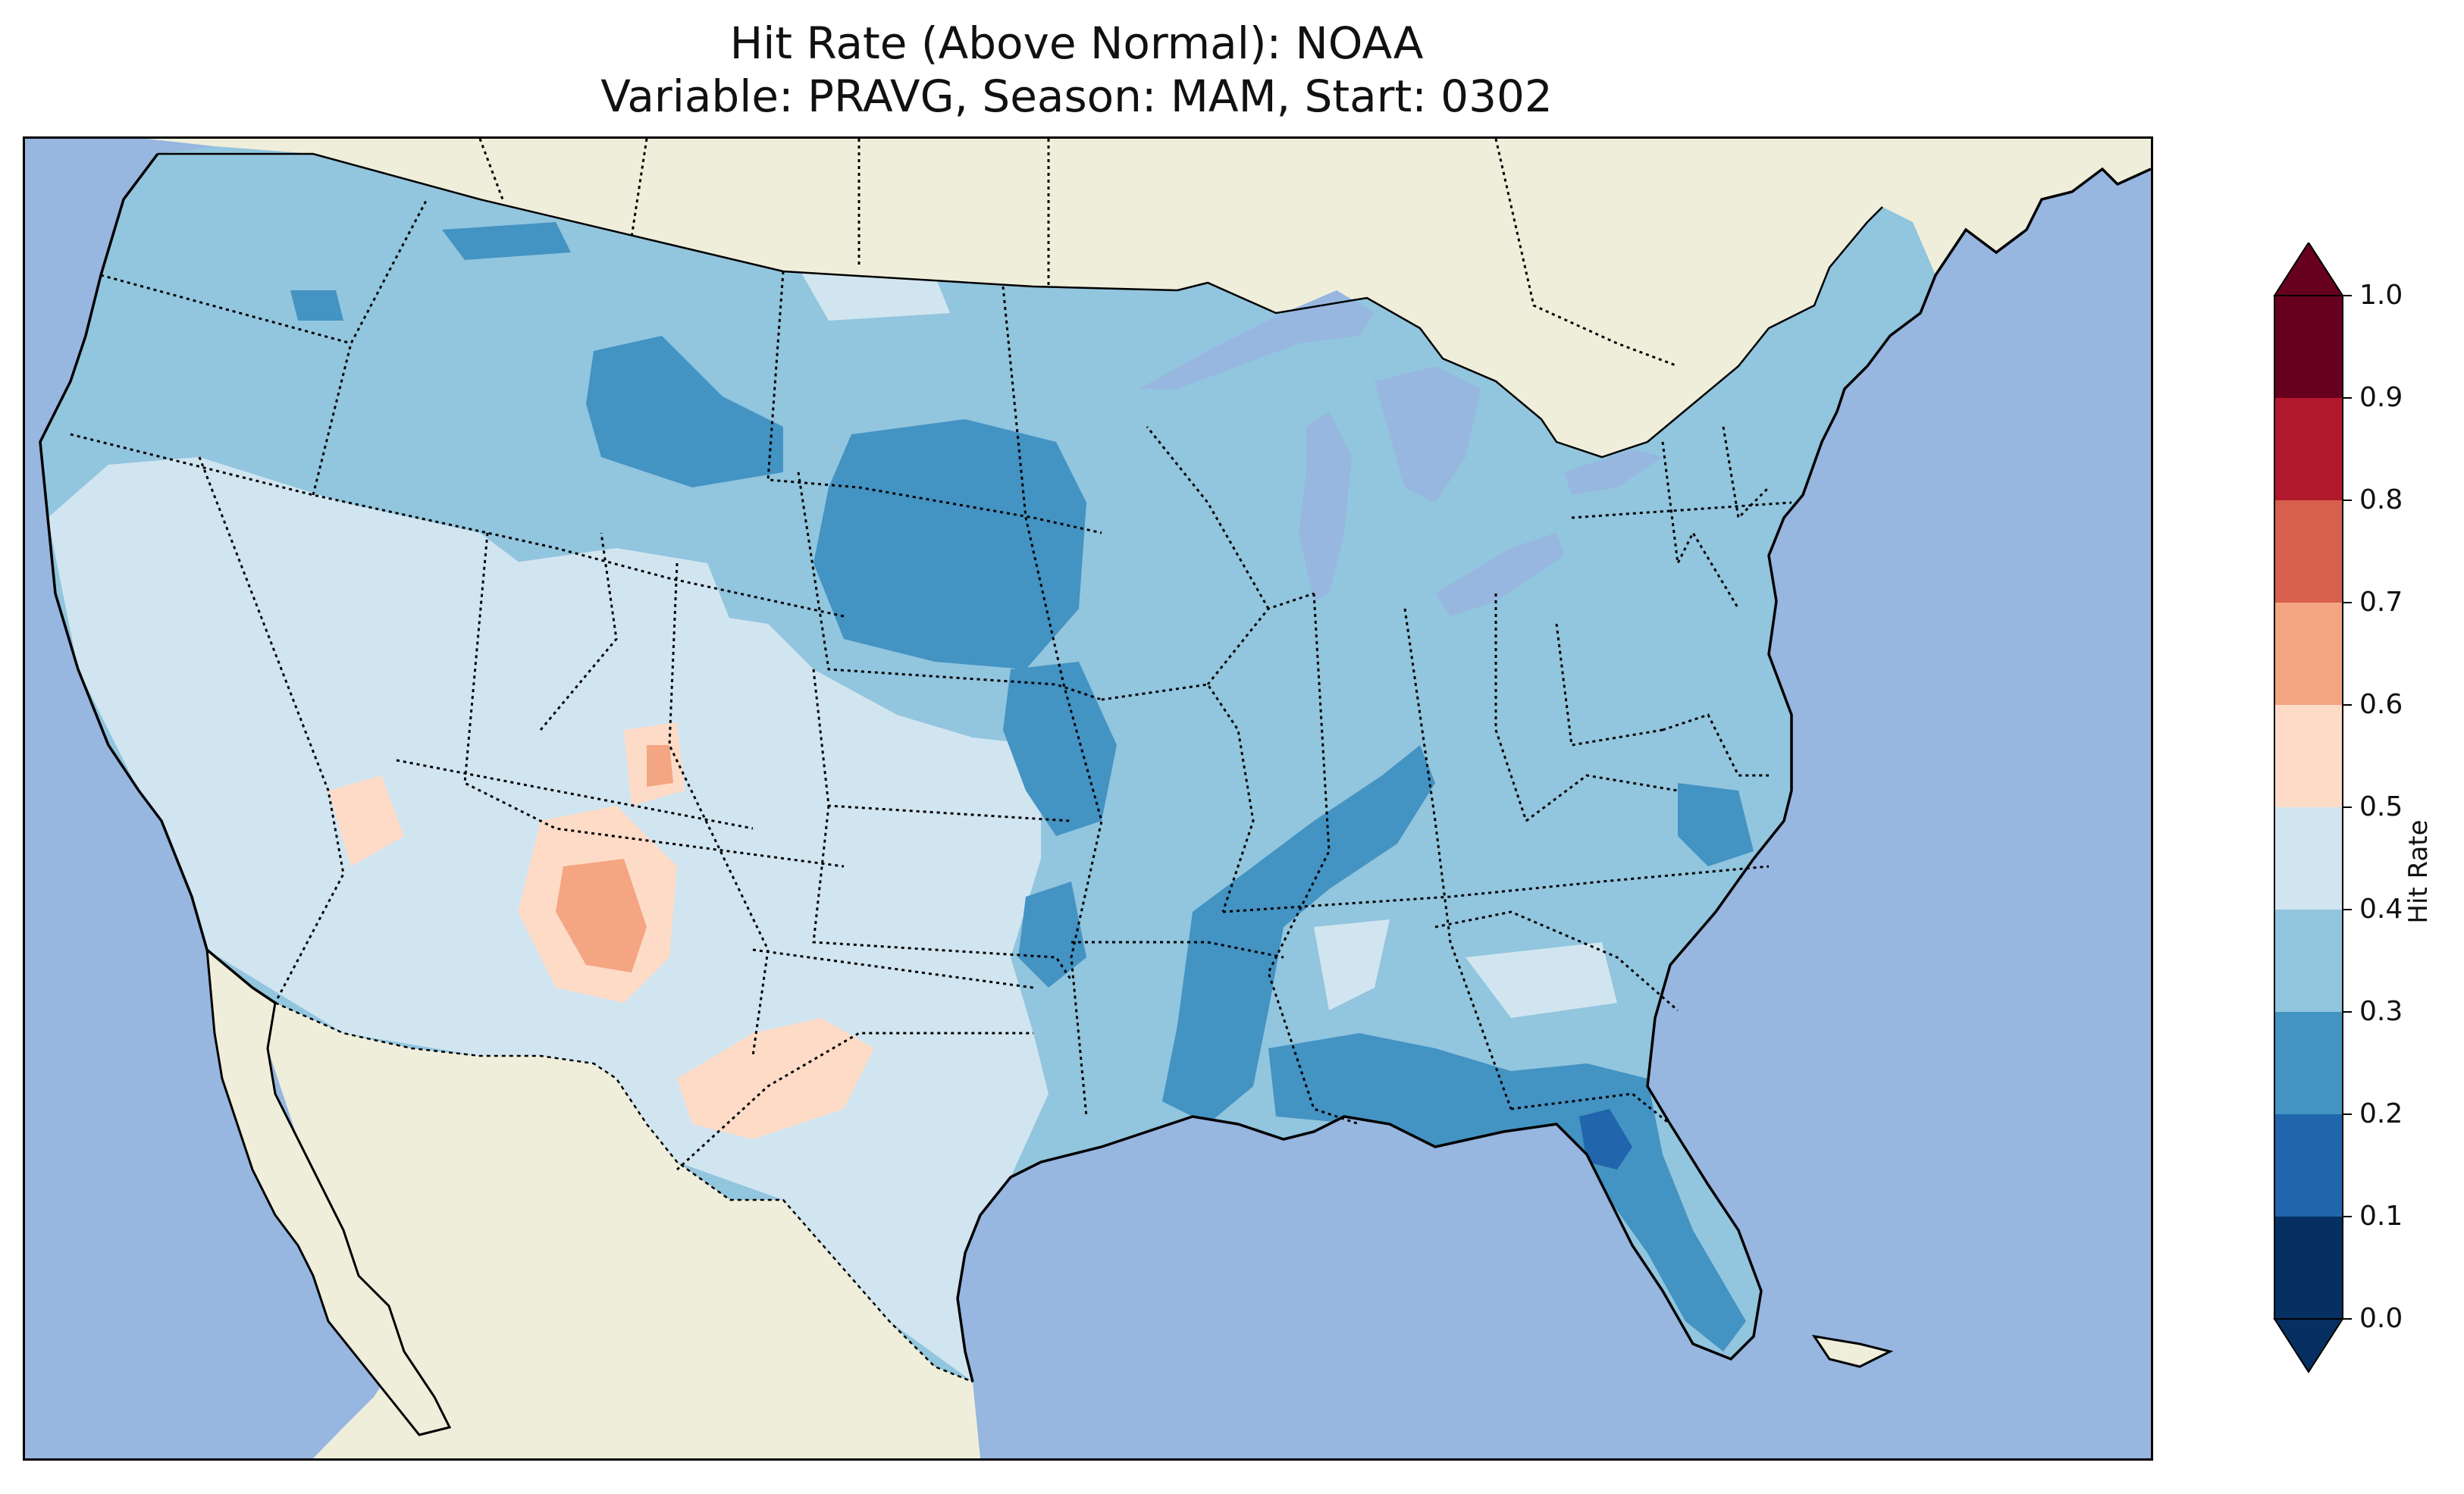 The width and height of the screenshot is (2464, 1494). I want to click on colorbar-tick-label: 0.4, so click(2381, 909).